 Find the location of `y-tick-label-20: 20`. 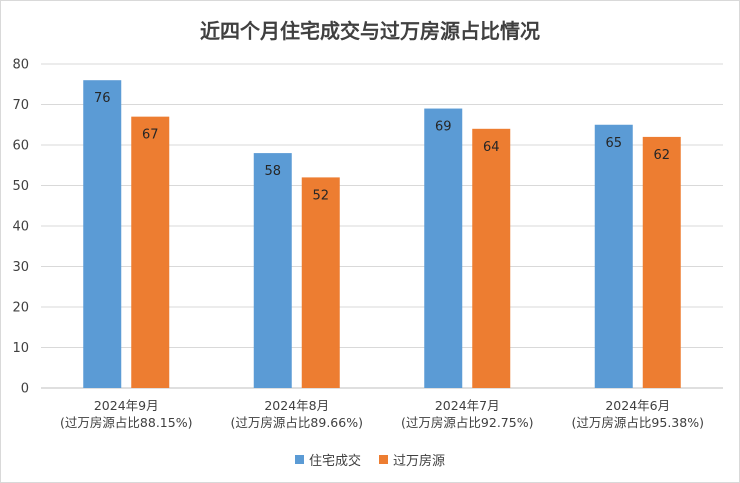

y-tick-label-20: 20 is located at coordinates (20, 308).